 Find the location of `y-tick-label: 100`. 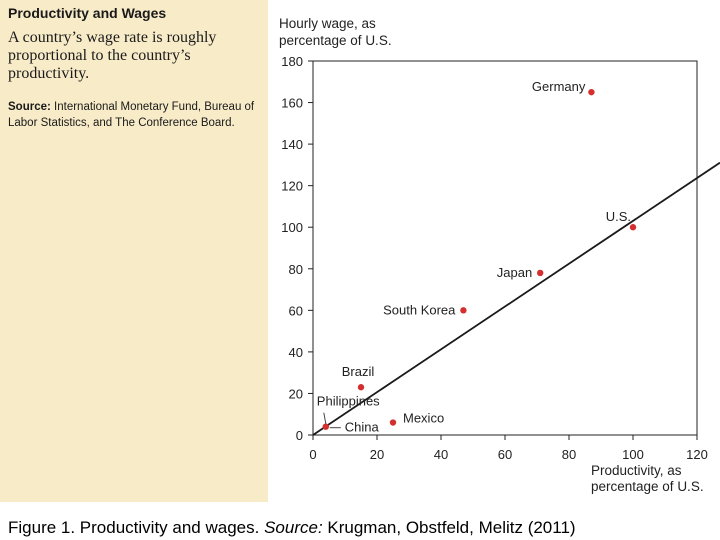

y-tick-label: 100 is located at coordinates (292, 227).